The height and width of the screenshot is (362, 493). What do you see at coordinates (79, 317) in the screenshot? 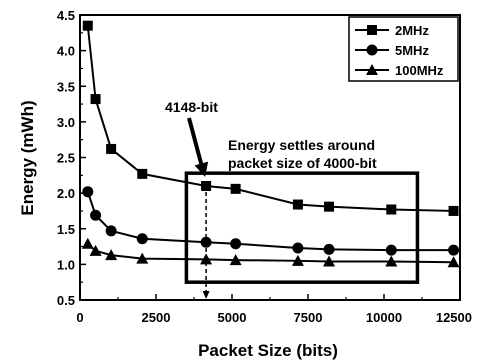
I see `x-tick-label: 0` at bounding box center [79, 317].